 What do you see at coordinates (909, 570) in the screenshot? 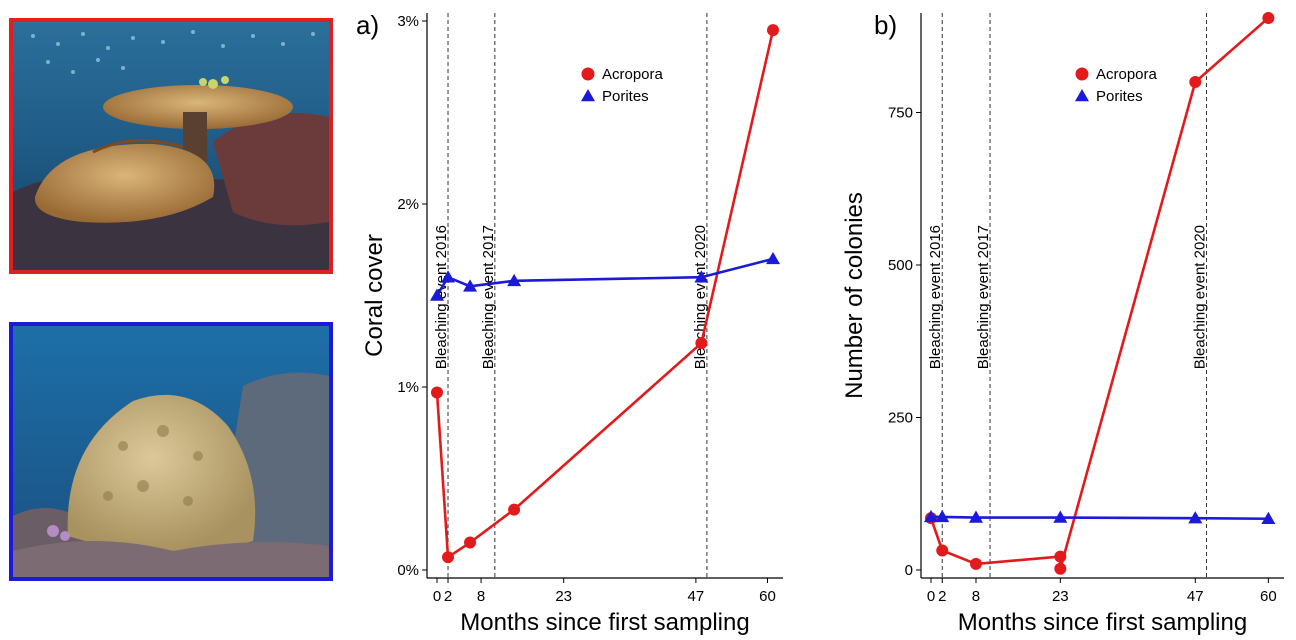
I see `y-tick-label: 0` at bounding box center [909, 570].